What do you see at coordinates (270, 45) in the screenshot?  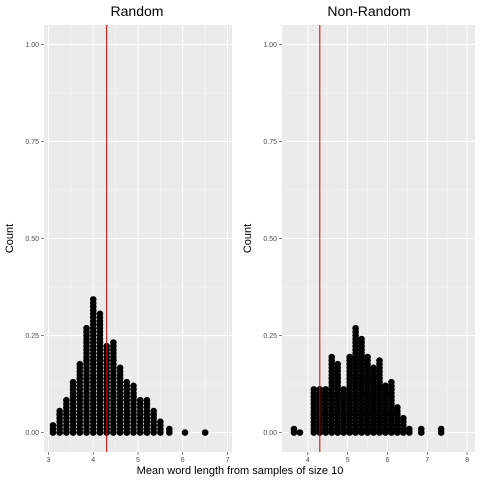 I see `panel-right-y-tick-label: 1.00` at bounding box center [270, 45].